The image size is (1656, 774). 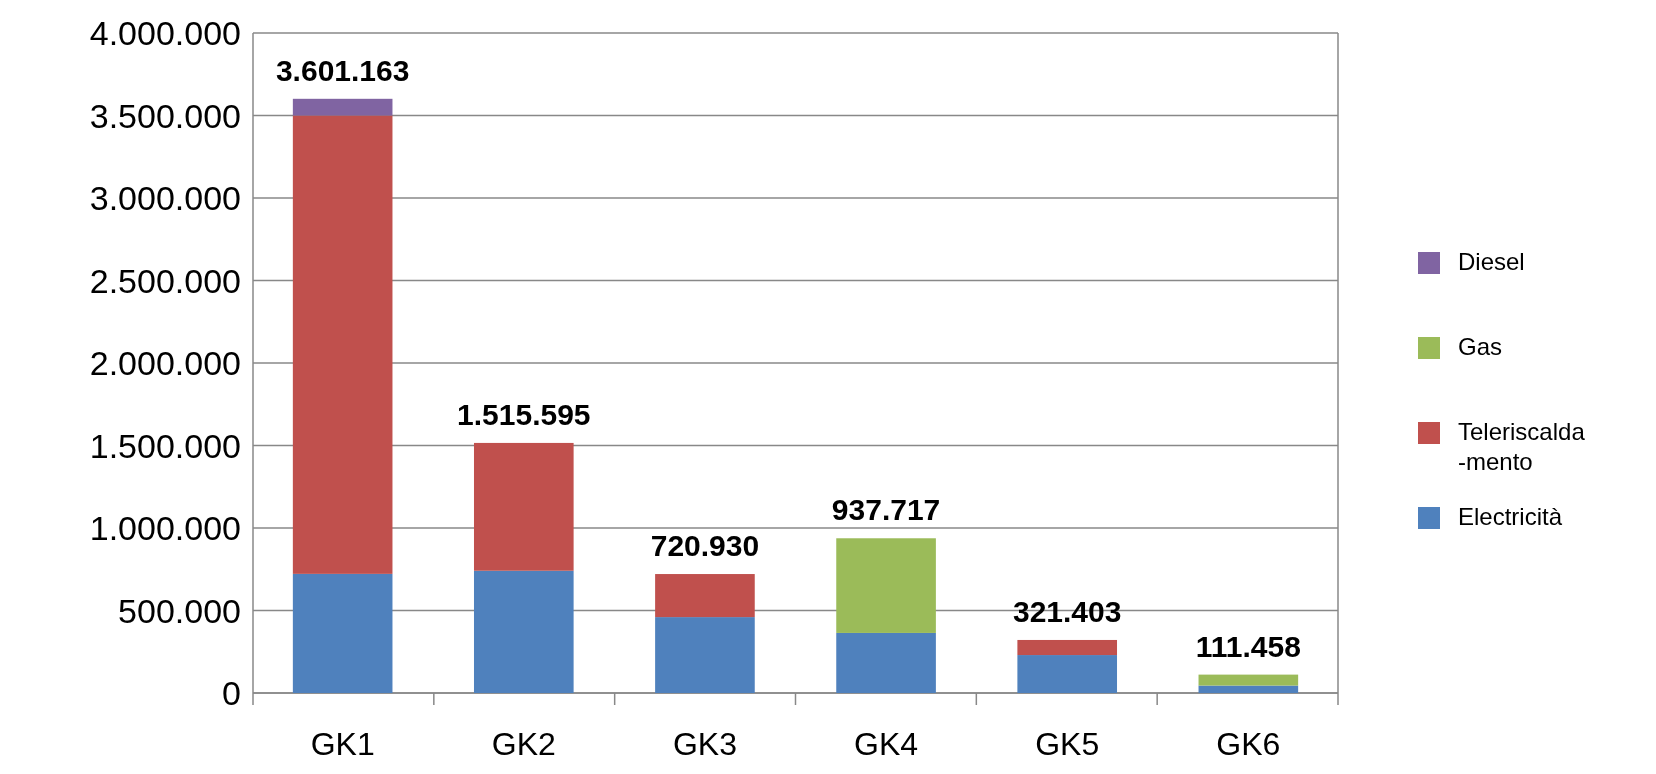 What do you see at coordinates (342, 744) in the screenshot?
I see `x-tick-label: GK1` at bounding box center [342, 744].